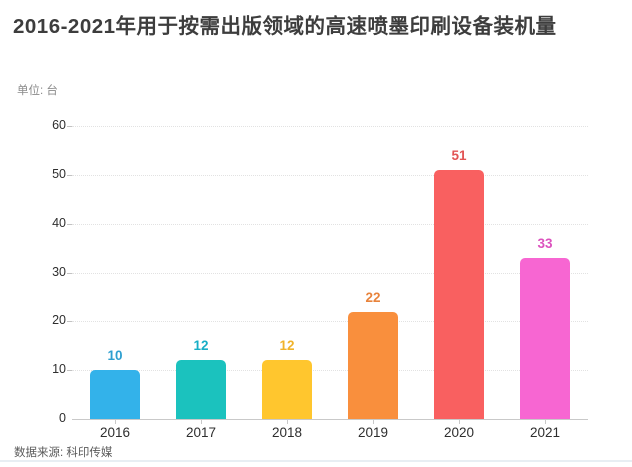 The image size is (632, 467). I want to click on x-axis-label-2018: 2018, so click(287, 432).